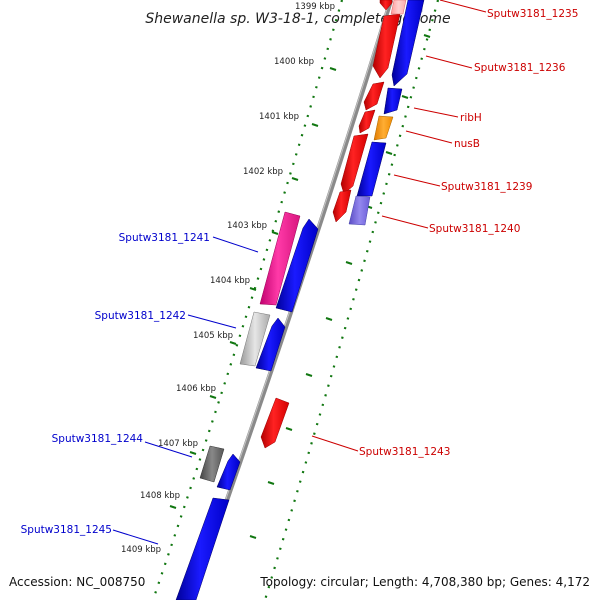 Image resolution: width=600 pixels, height=600 pixels. What do you see at coordinates (486, 187) in the screenshot?
I see `gene-label-sputw3181-1239: Sputw3181_1239` at bounding box center [486, 187].